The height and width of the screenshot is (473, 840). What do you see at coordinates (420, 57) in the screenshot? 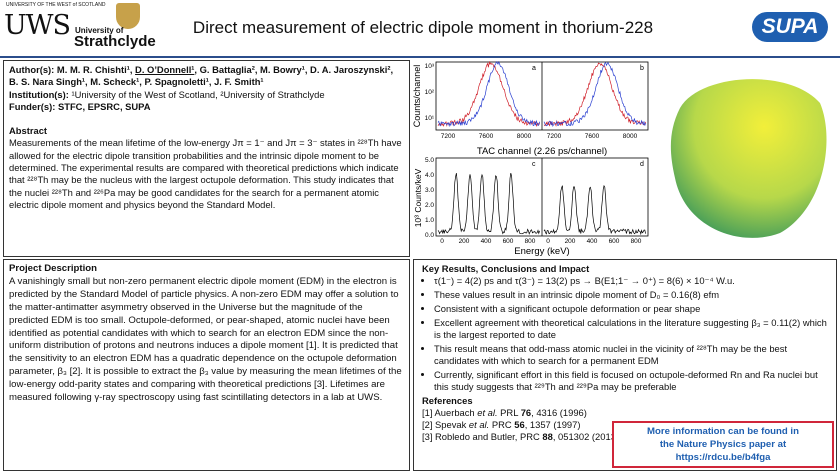
I see `header-rule` at bounding box center [420, 57].